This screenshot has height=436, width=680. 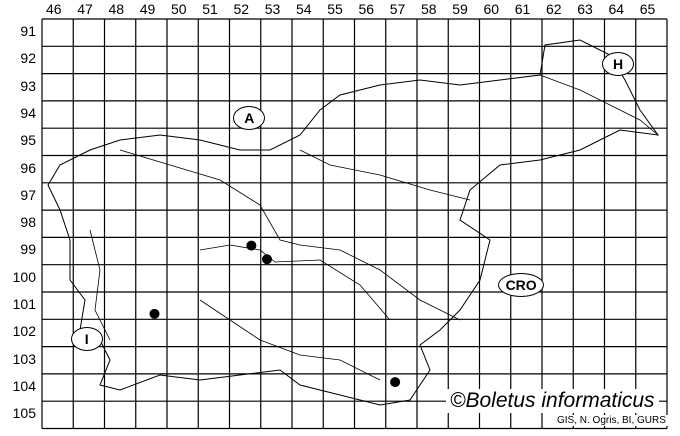 What do you see at coordinates (554, 9) in the screenshot?
I see `column-label: 62` at bounding box center [554, 9].